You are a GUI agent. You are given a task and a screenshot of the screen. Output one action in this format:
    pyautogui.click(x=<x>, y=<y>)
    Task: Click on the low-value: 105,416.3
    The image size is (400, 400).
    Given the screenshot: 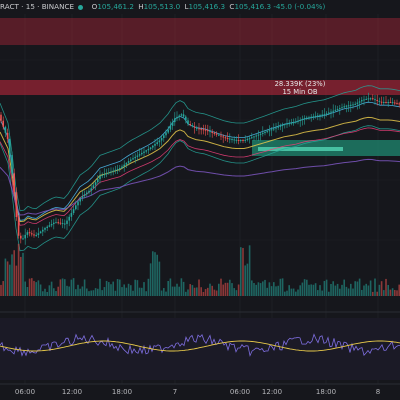 What is the action you would take?
    pyautogui.click(x=207, y=6)
    